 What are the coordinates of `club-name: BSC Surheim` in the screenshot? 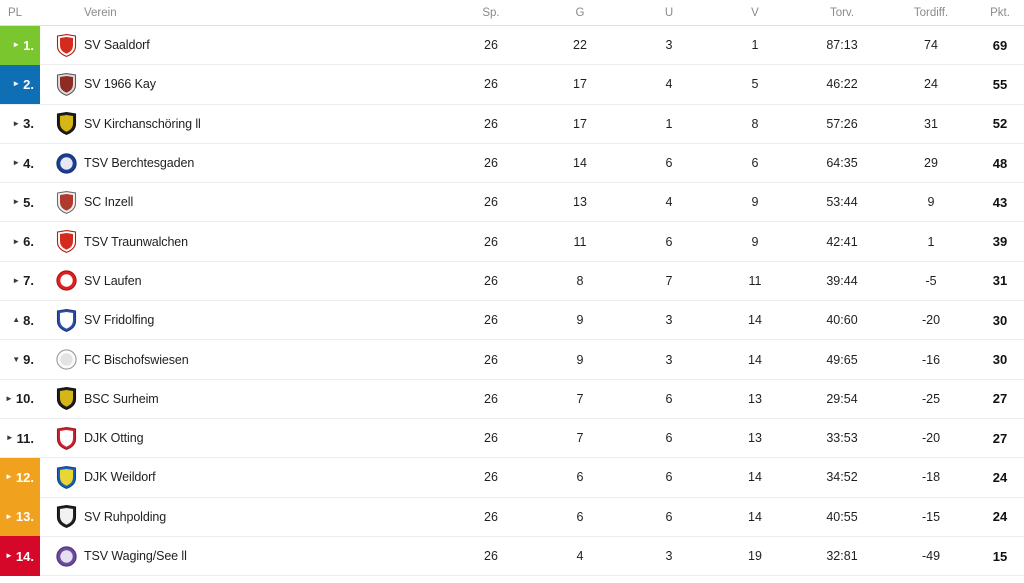 It's located at (121, 398).